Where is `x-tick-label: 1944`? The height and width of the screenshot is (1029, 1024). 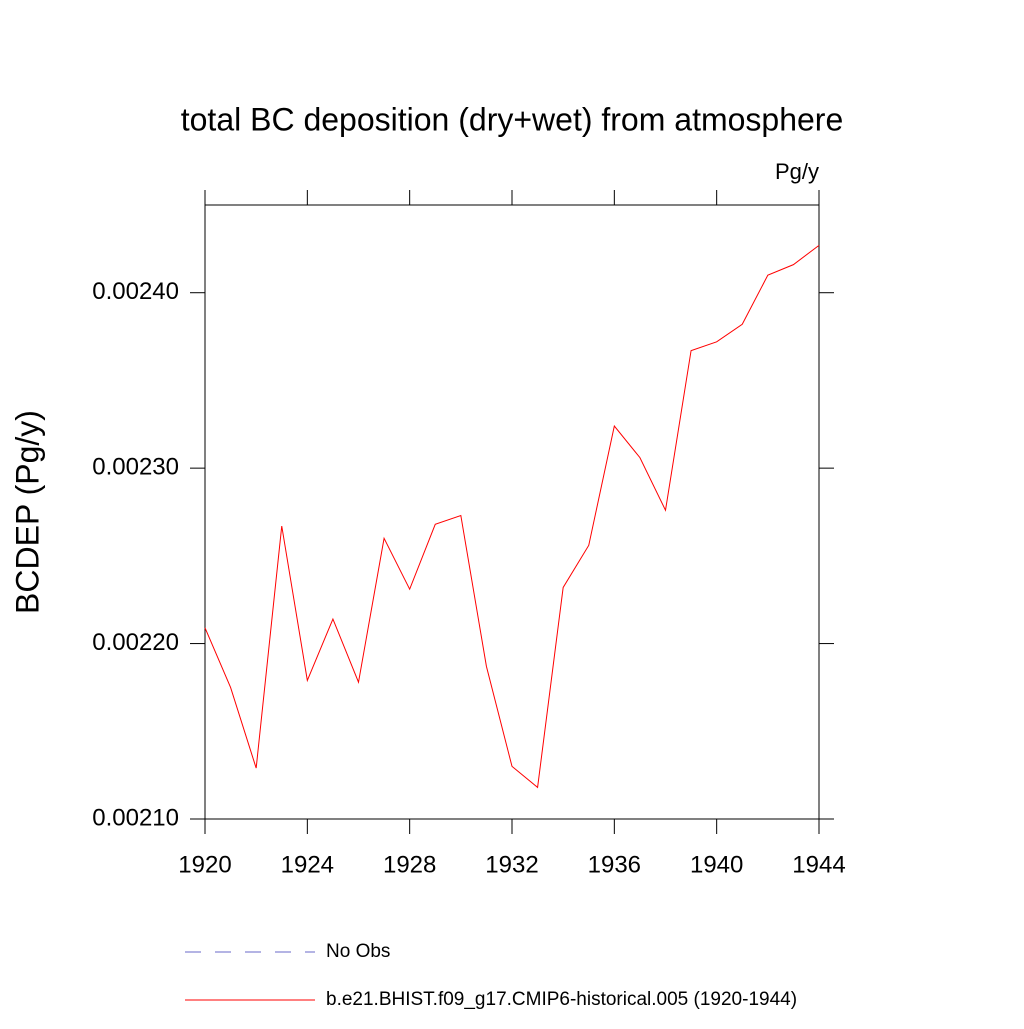 x-tick-label: 1944 is located at coordinates (818, 864).